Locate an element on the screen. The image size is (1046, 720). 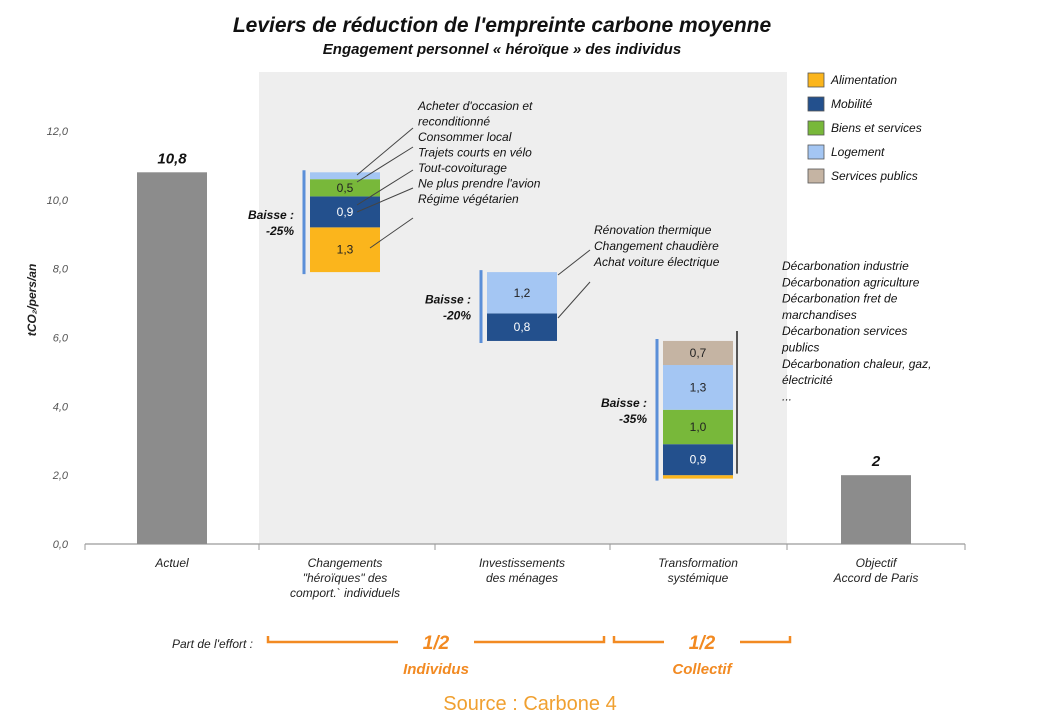
segment-label: 0,8 is located at coordinates (522, 327).